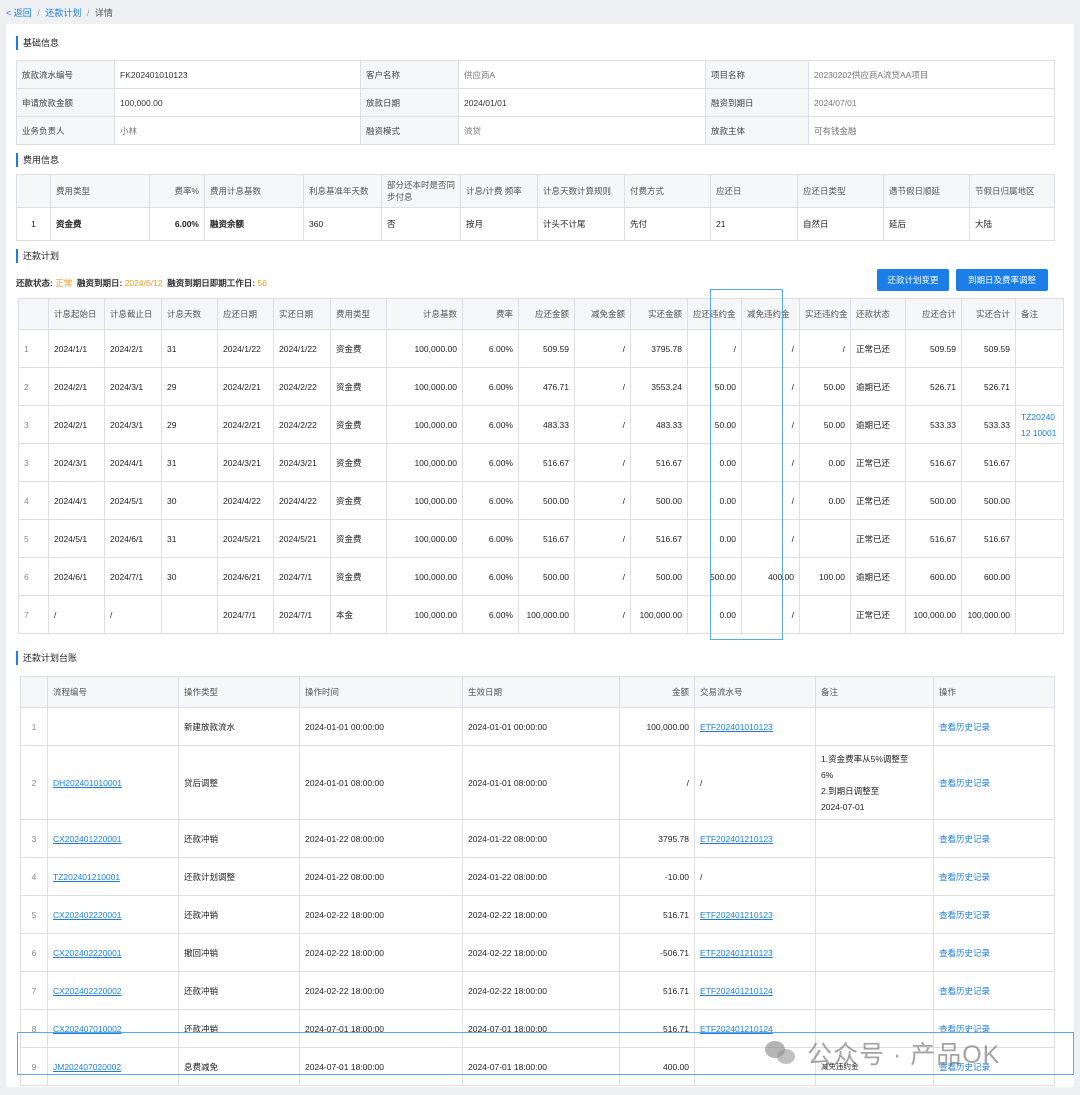 The height and width of the screenshot is (1095, 1080). What do you see at coordinates (933, 576) in the screenshot?
I see `plan-cell: 600.00` at bounding box center [933, 576].